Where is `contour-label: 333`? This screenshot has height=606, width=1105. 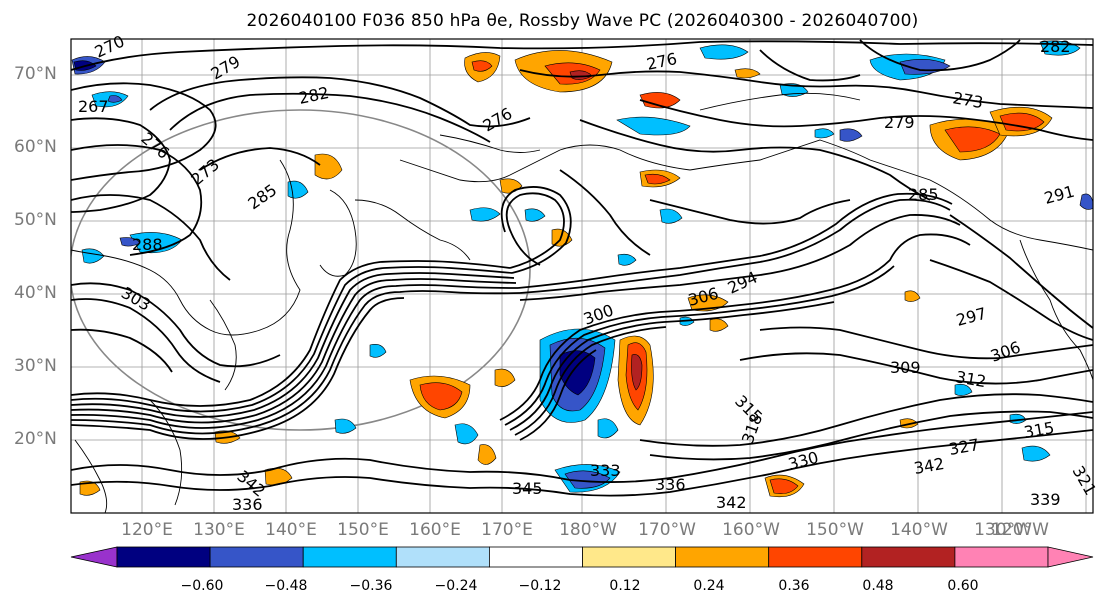 contour-label: 333 is located at coordinates (605, 470).